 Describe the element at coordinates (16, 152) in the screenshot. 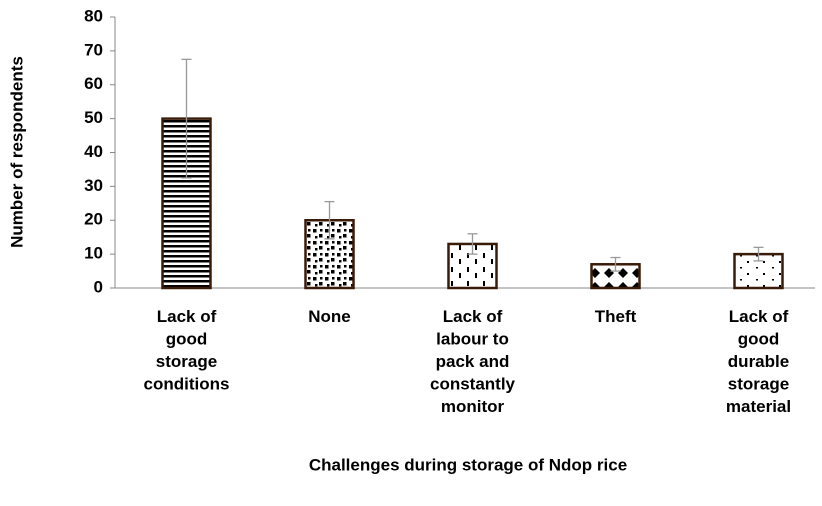

I see `y-axis-label: Number of respondents` at that location.